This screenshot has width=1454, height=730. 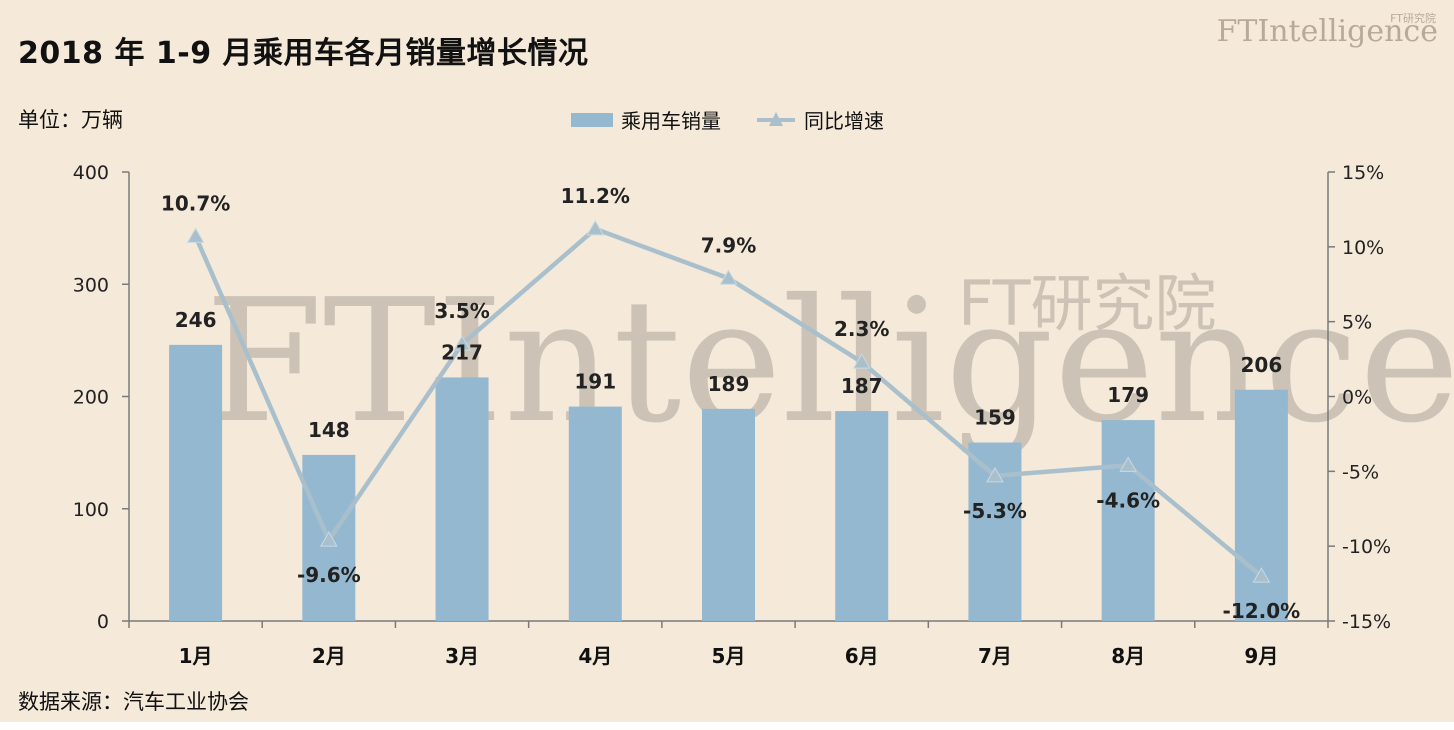 What do you see at coordinates (995, 656) in the screenshot?
I see `x-axis-category-label: 7月` at bounding box center [995, 656].